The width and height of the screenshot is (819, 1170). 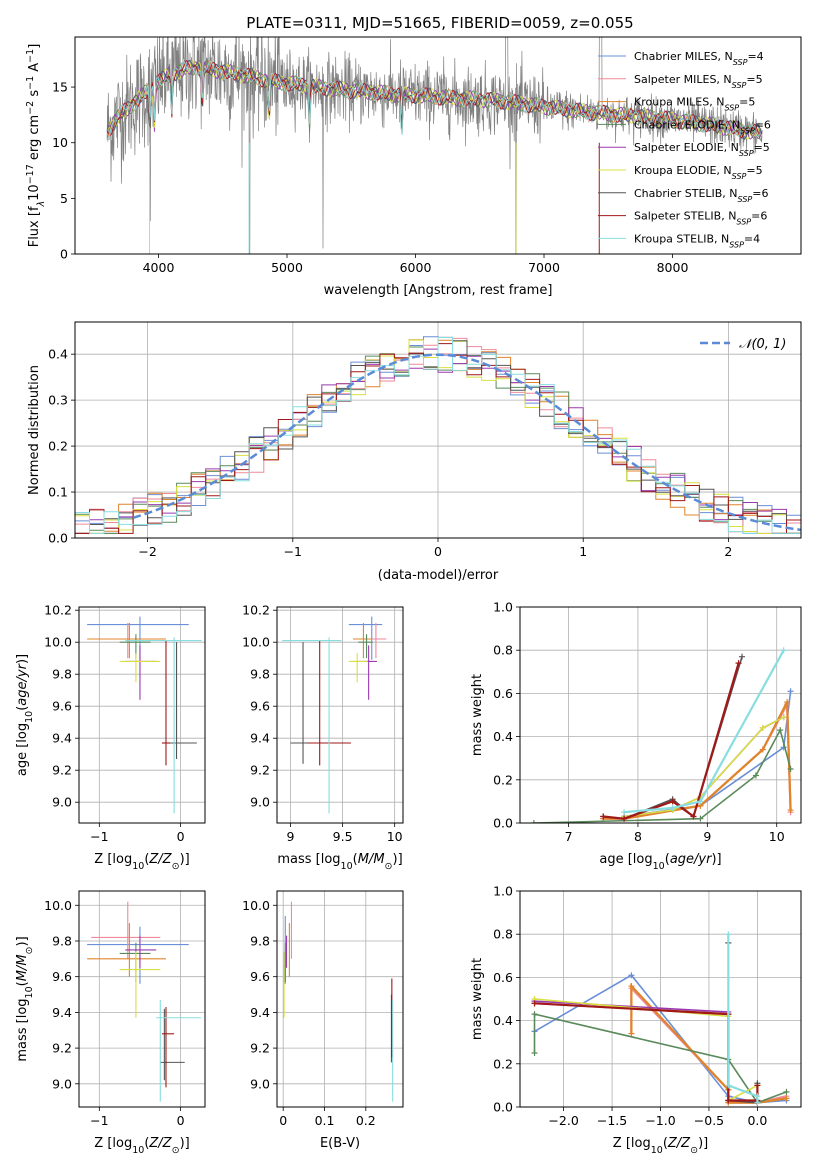 What do you see at coordinates (395, 836) in the screenshot?
I see `x-tick-label: 10` at bounding box center [395, 836].